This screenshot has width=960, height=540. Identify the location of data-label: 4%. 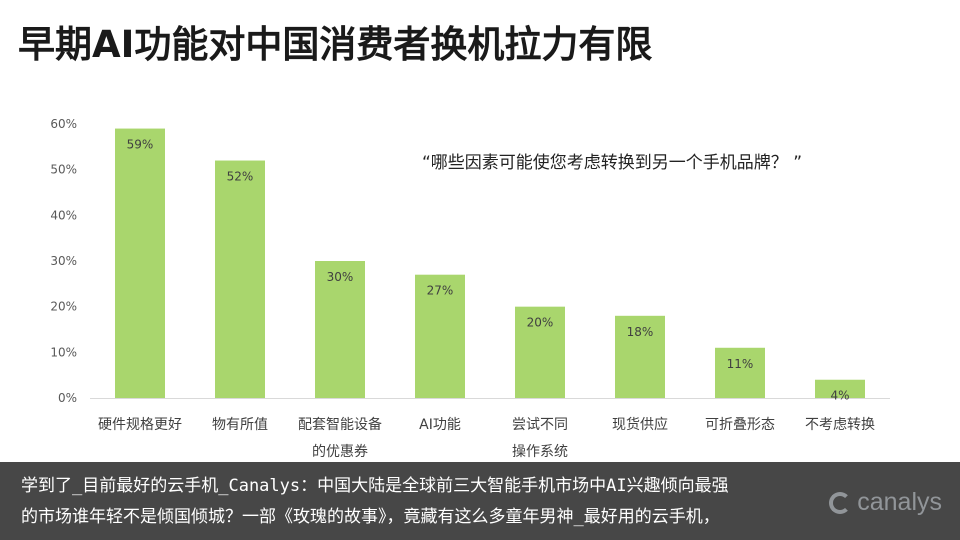
(839, 396).